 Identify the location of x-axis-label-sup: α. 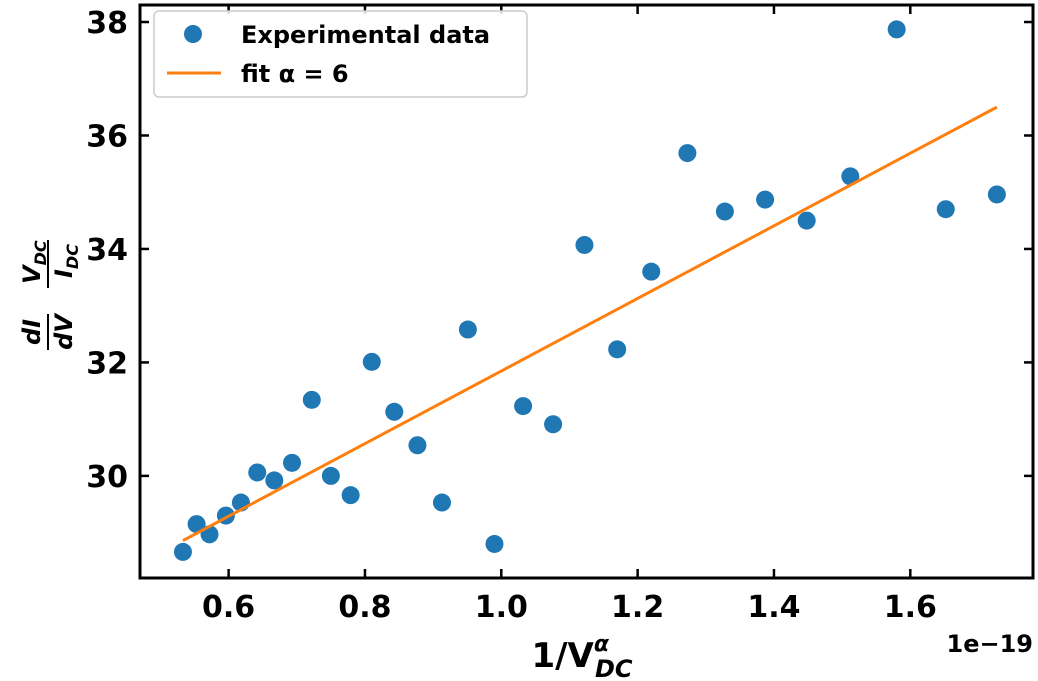
(602, 644).